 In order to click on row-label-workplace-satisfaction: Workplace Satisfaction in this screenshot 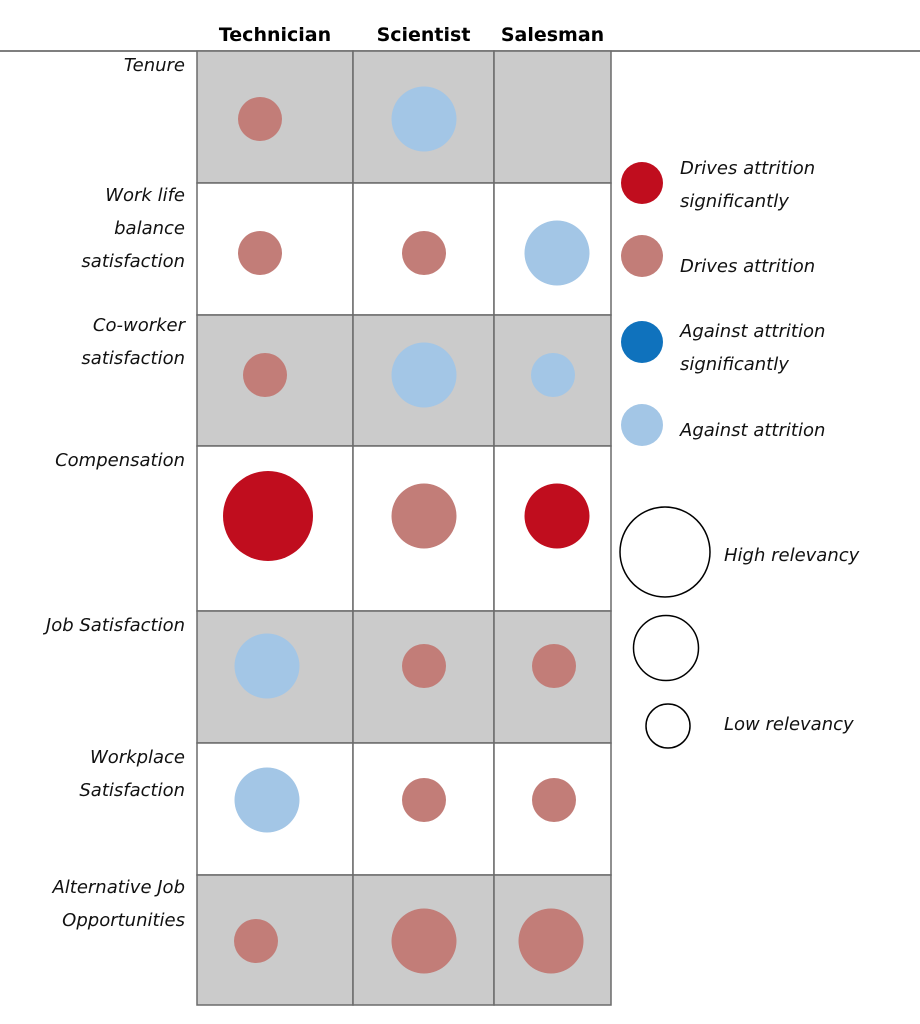, I will do `click(132, 774)`.